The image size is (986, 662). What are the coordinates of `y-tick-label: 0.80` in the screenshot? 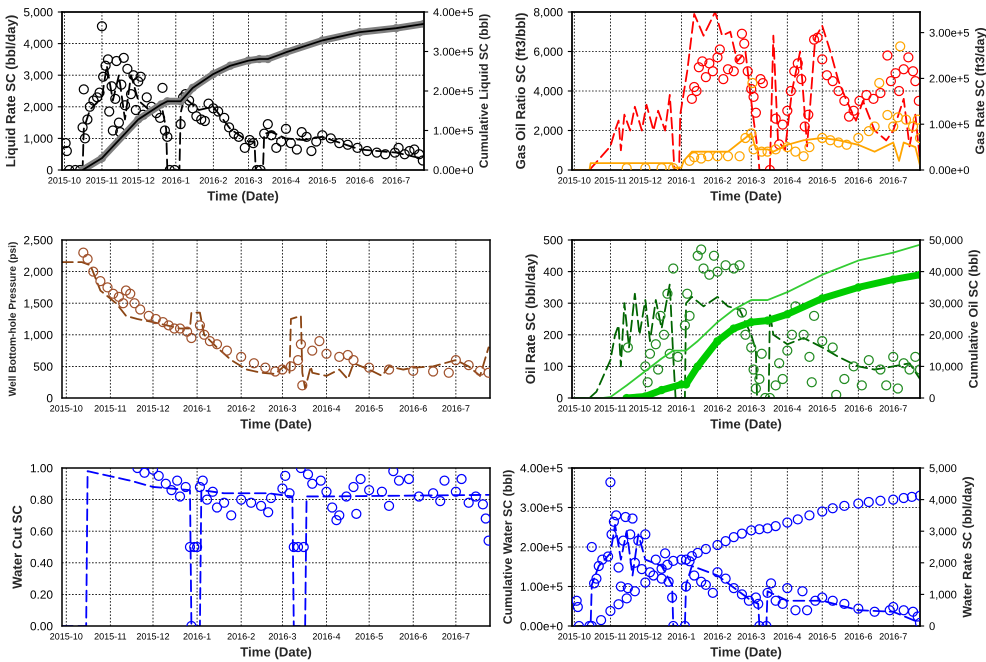 It's located at (41, 500).